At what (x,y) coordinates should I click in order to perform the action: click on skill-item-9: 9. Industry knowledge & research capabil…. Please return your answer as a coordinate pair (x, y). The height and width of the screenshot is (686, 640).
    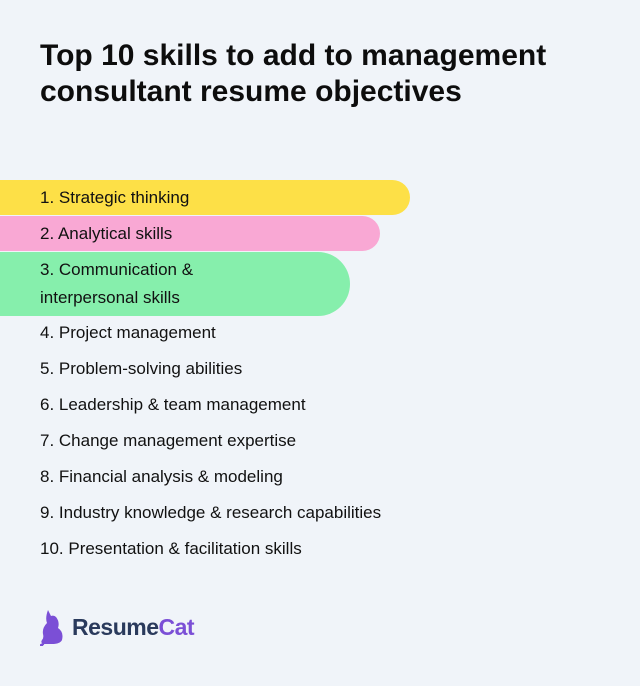
    Looking at the image, I should click on (211, 512).